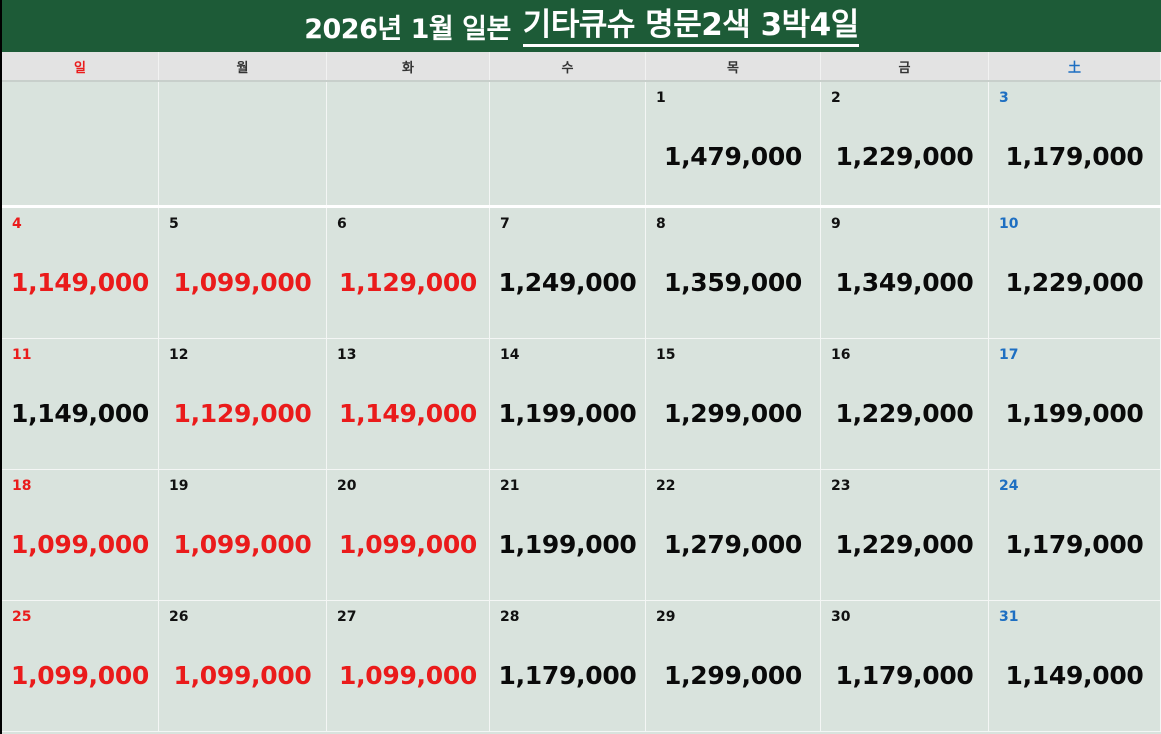 The image size is (1161, 734). Describe the element at coordinates (408, 66) in the screenshot. I see `weekday-tue: 화` at that location.